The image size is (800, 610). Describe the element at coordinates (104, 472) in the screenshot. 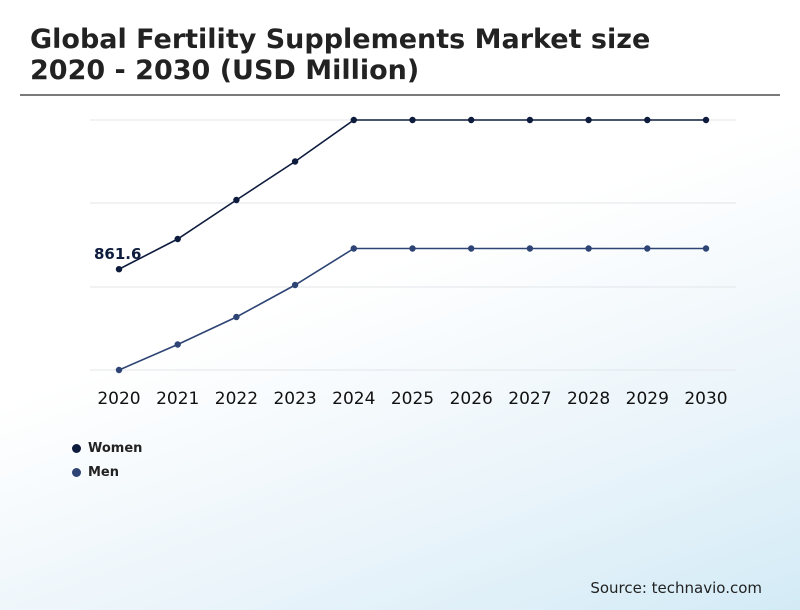

I see `legend-label-men: Men` at that location.